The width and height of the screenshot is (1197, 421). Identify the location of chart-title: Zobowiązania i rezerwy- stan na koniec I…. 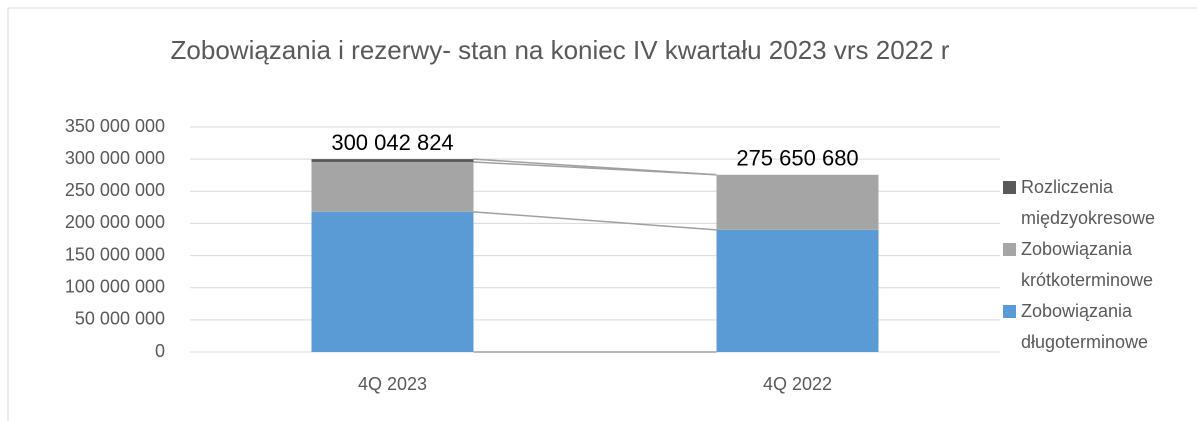
(560, 50).